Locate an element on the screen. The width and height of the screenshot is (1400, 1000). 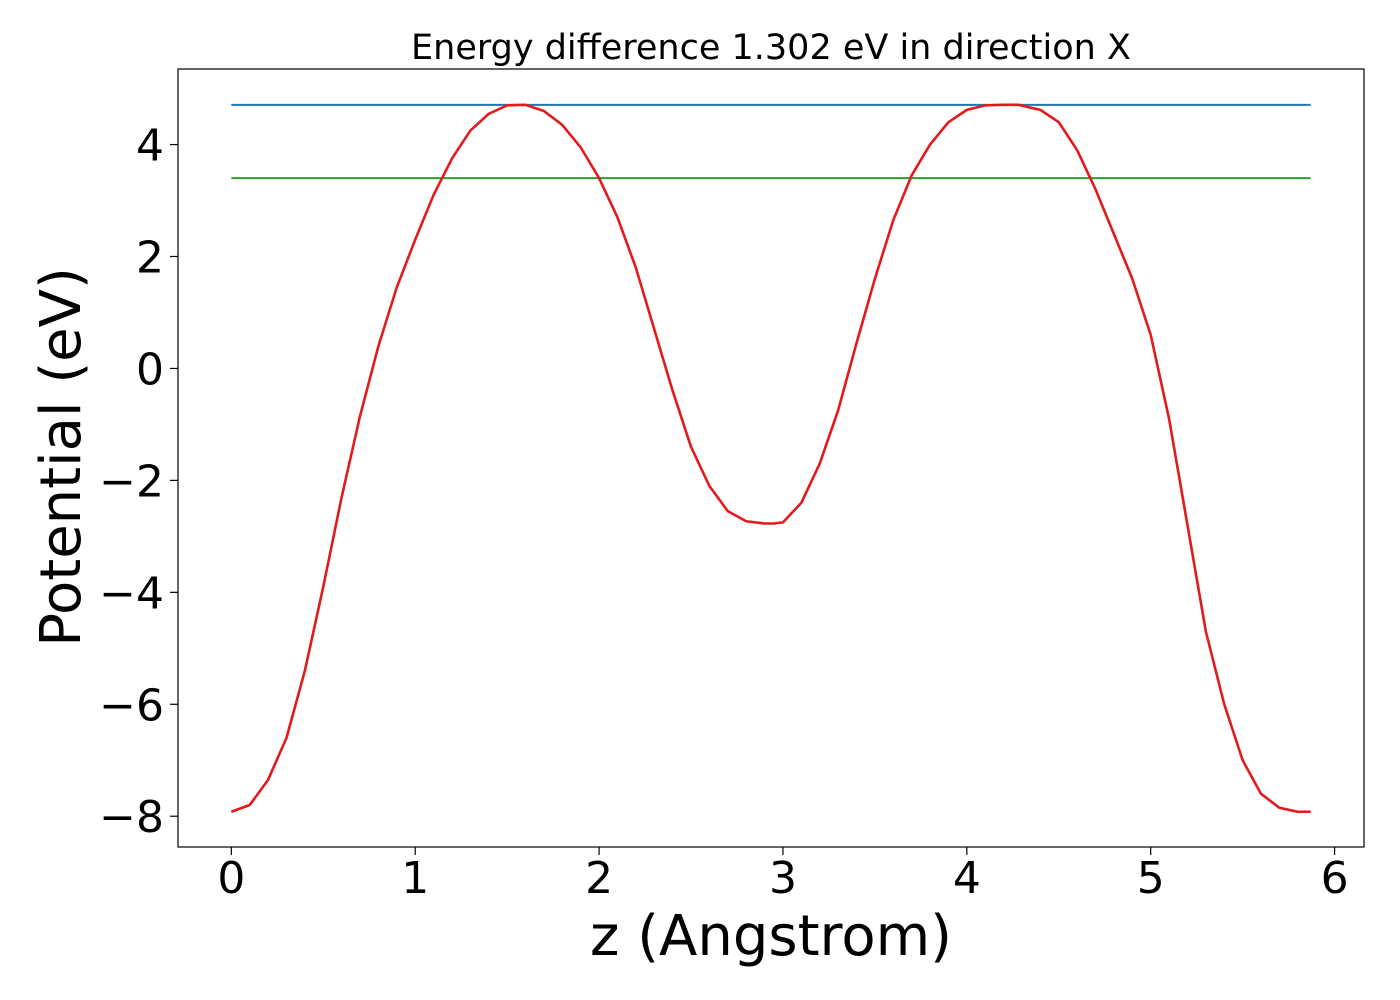
x-tick-label: 4 is located at coordinates (967, 878).